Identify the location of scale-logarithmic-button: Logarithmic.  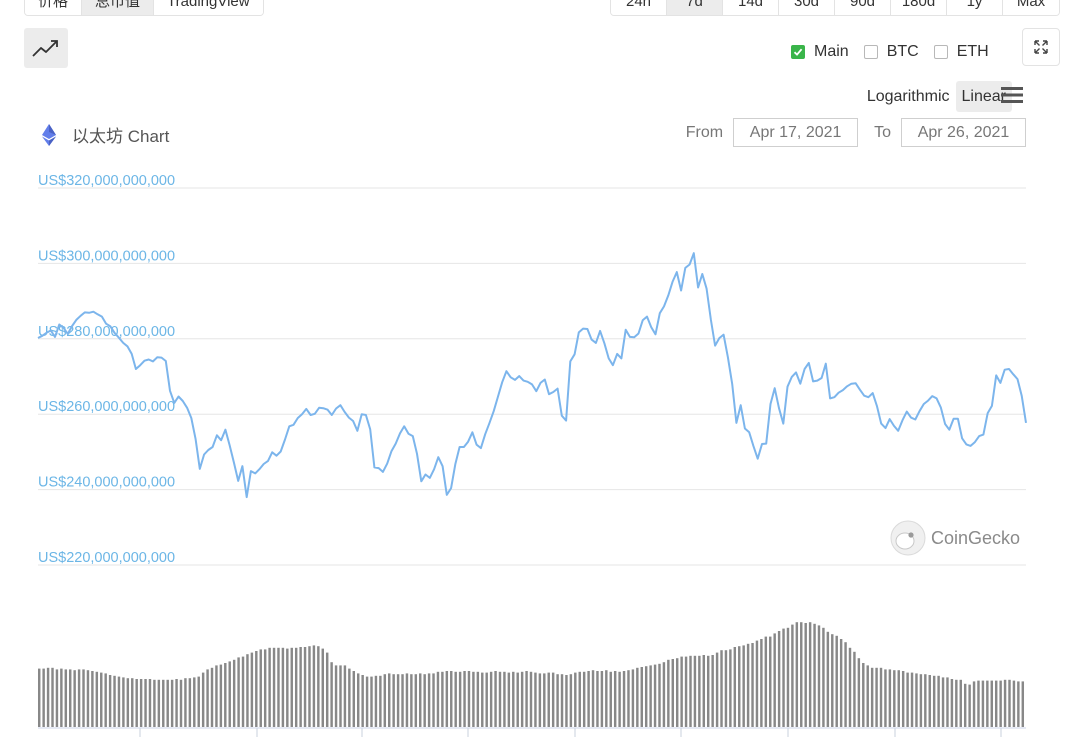
(908, 96).